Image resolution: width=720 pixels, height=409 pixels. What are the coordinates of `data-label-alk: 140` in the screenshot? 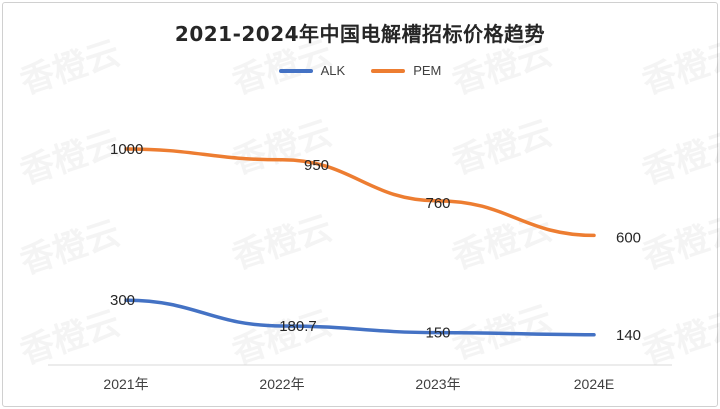 It's located at (628, 335).